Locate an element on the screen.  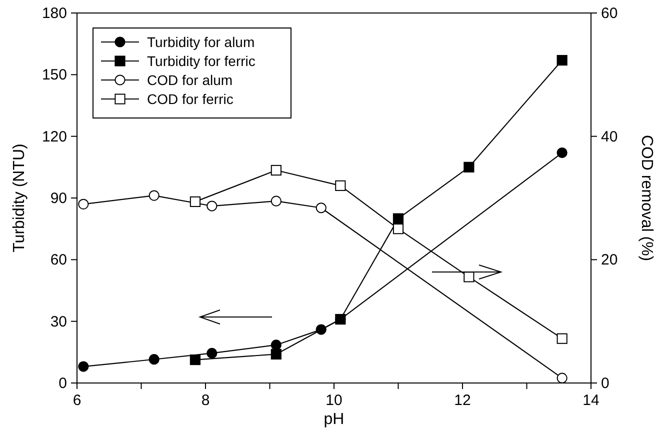
x-tick-label: 14 is located at coordinates (591, 400).